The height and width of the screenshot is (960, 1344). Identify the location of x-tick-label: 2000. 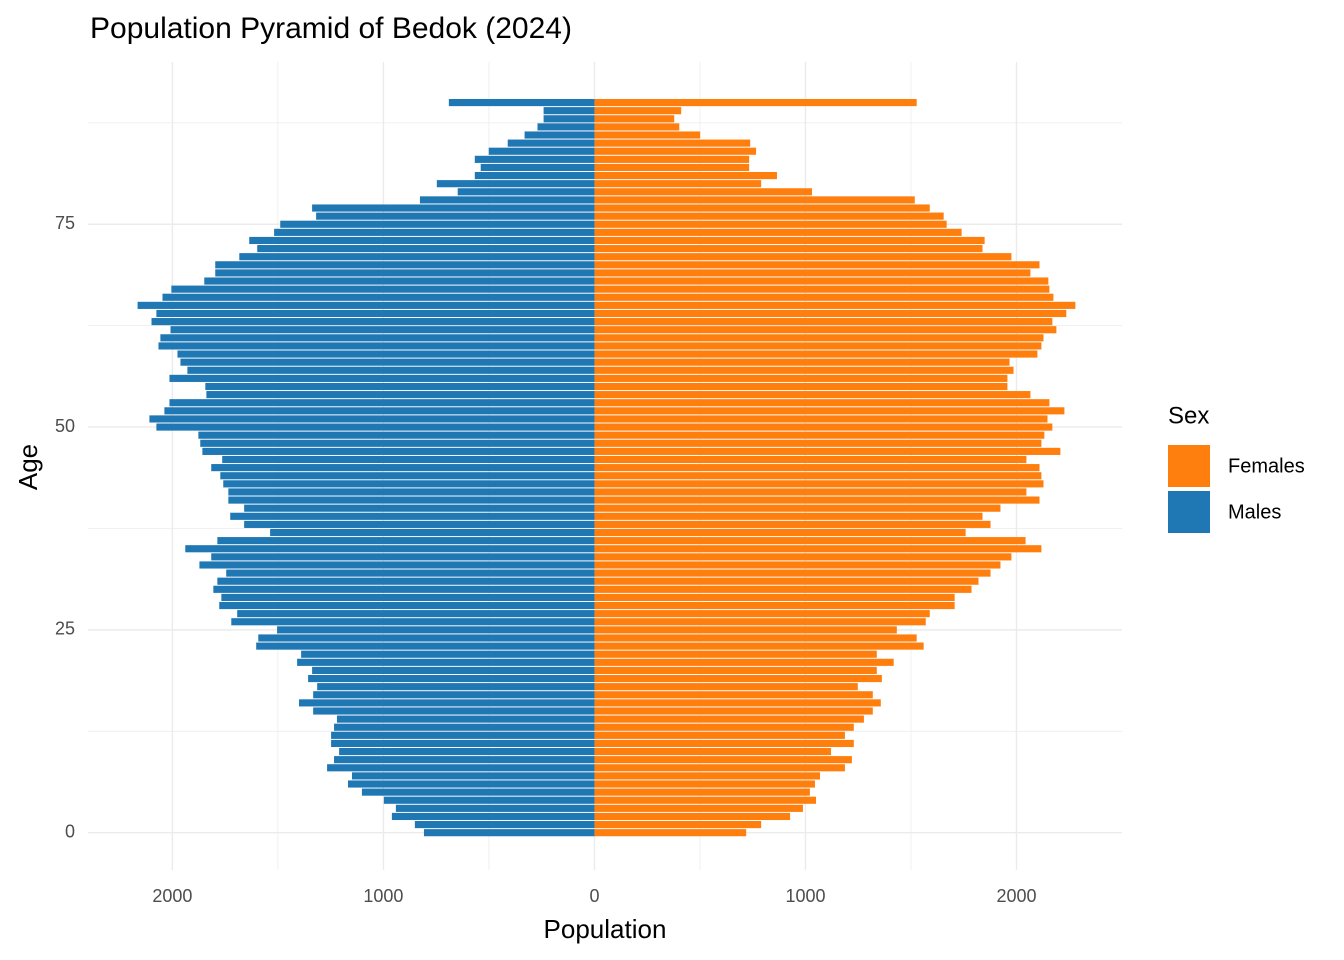
(1016, 896).